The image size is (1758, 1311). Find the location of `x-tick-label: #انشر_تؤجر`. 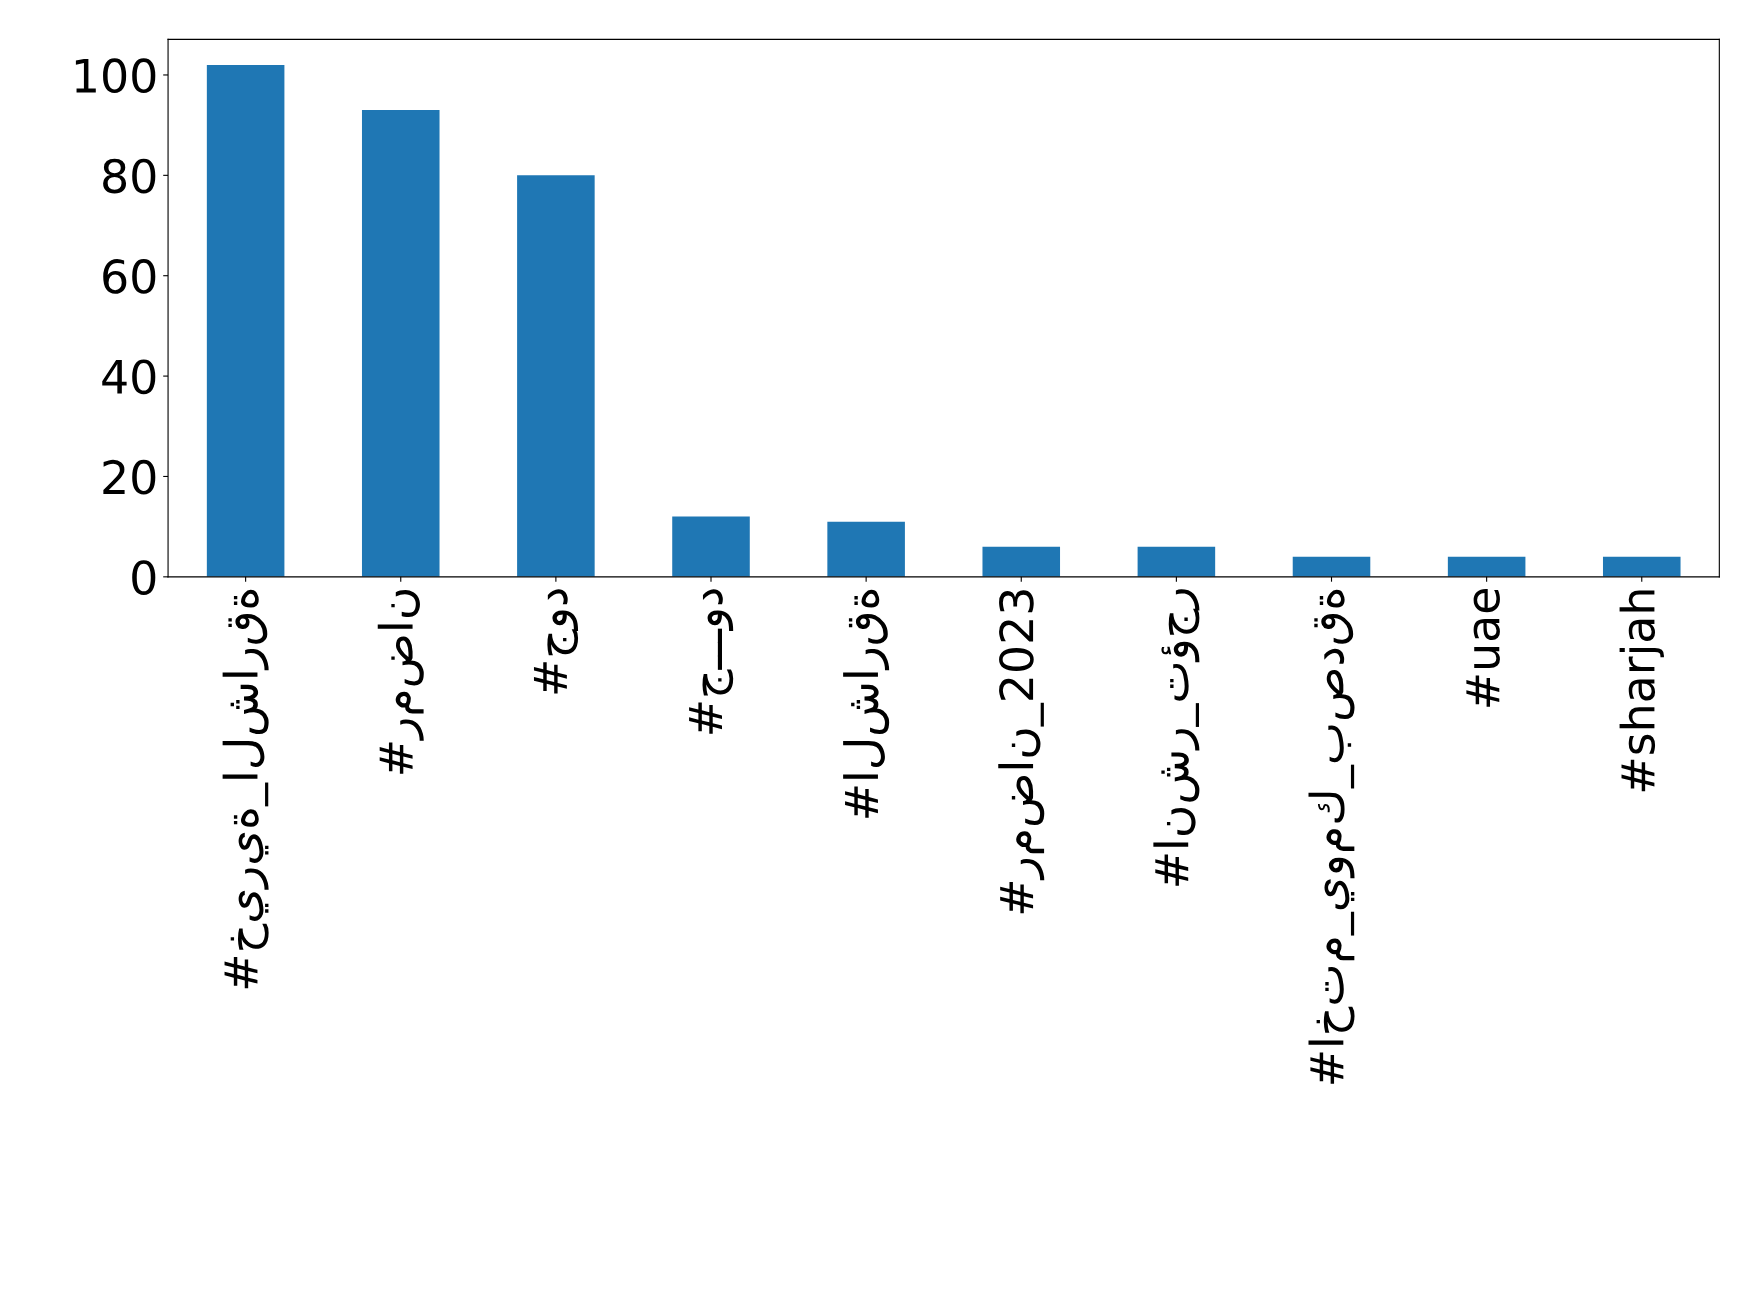

x-tick-label: #انشر_تؤجر is located at coordinates (1176, 737).